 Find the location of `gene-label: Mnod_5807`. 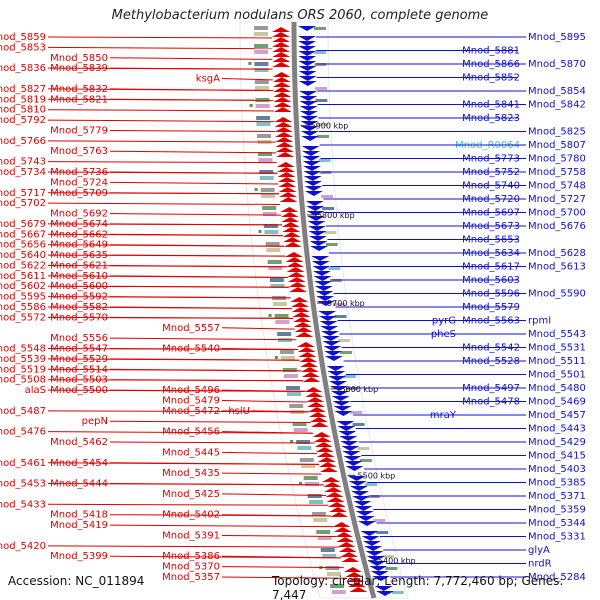

gene-label: Mnod_5807 is located at coordinates (557, 145).